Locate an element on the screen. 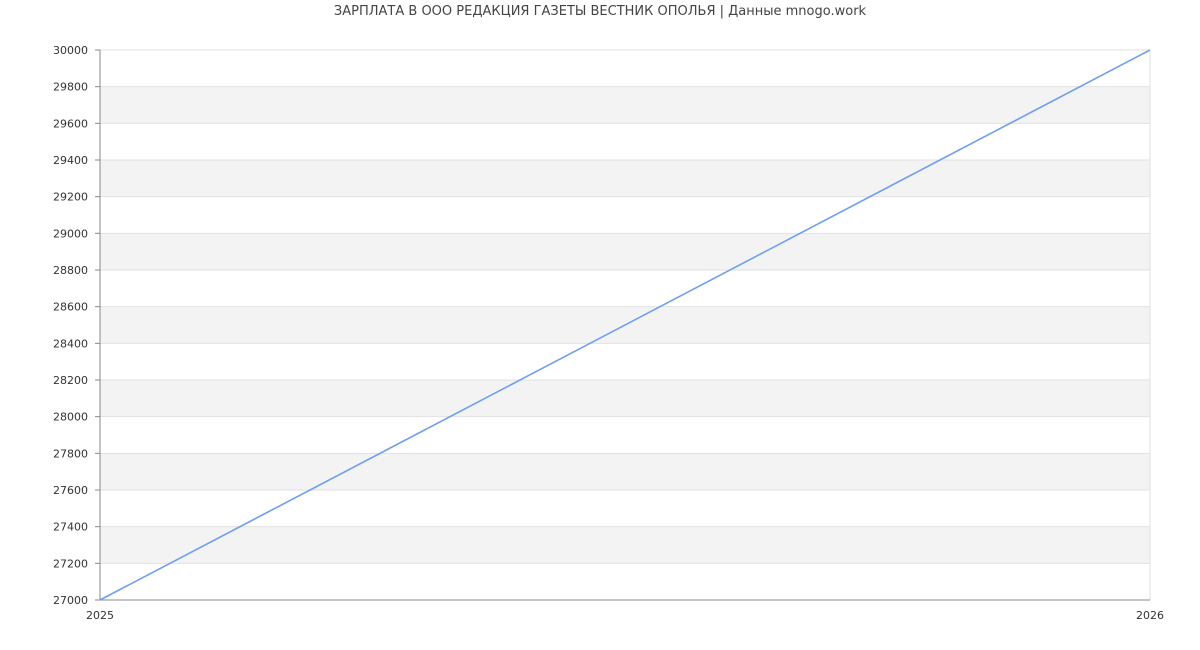  y-tick-label: 29800 is located at coordinates (70, 87).